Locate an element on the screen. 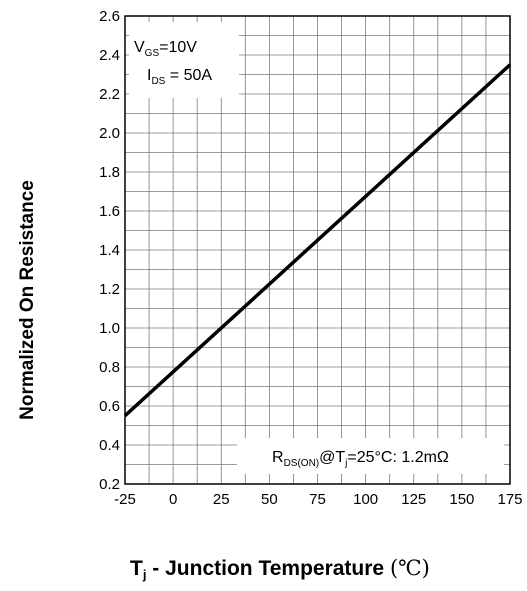 This screenshot has height=591, width=527. ids-symbol: I is located at coordinates (149, 75).